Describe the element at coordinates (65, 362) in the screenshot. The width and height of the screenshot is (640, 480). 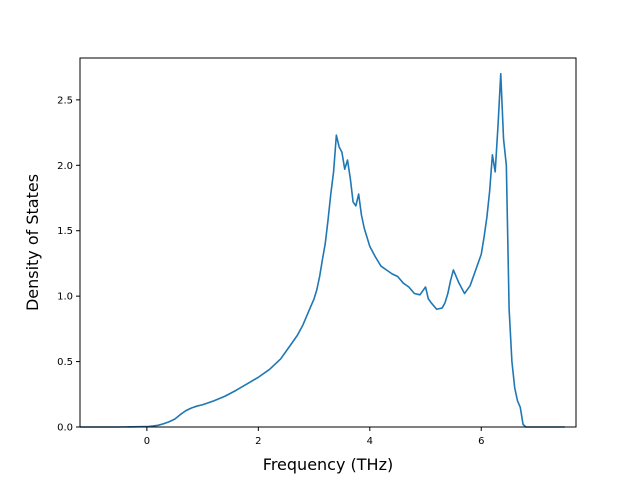
I see `y-tick-label: 0.5` at that location.